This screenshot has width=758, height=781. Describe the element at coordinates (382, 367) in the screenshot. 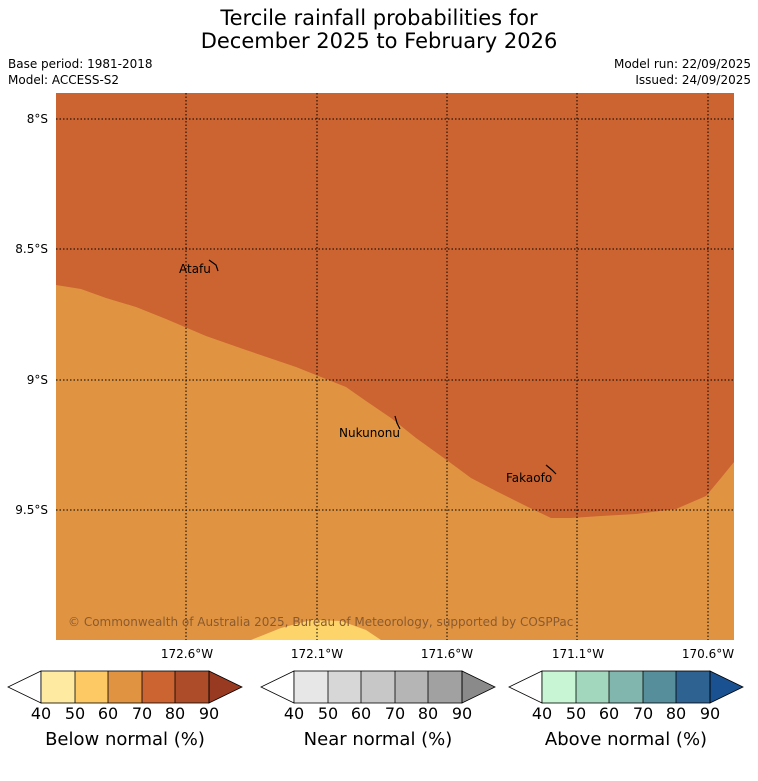

I see `atoll-coastlines` at that location.